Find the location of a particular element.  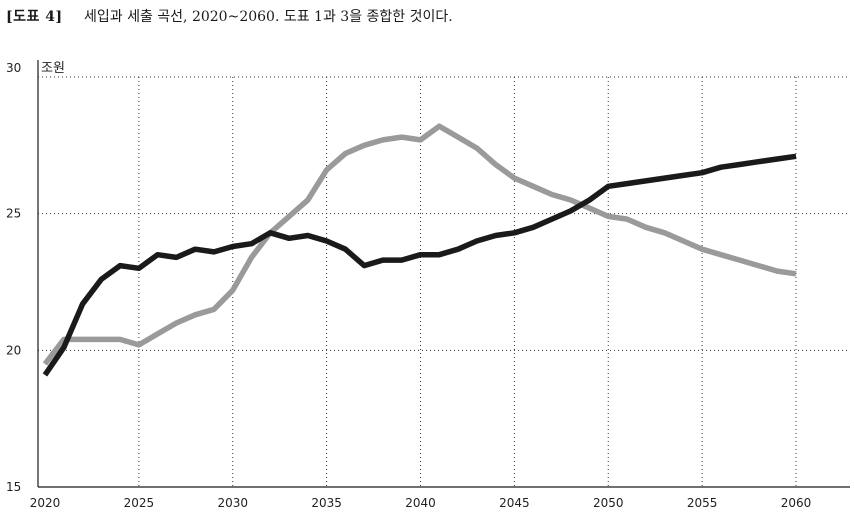

y-tick-label-15: 15 is located at coordinates (13, 487).